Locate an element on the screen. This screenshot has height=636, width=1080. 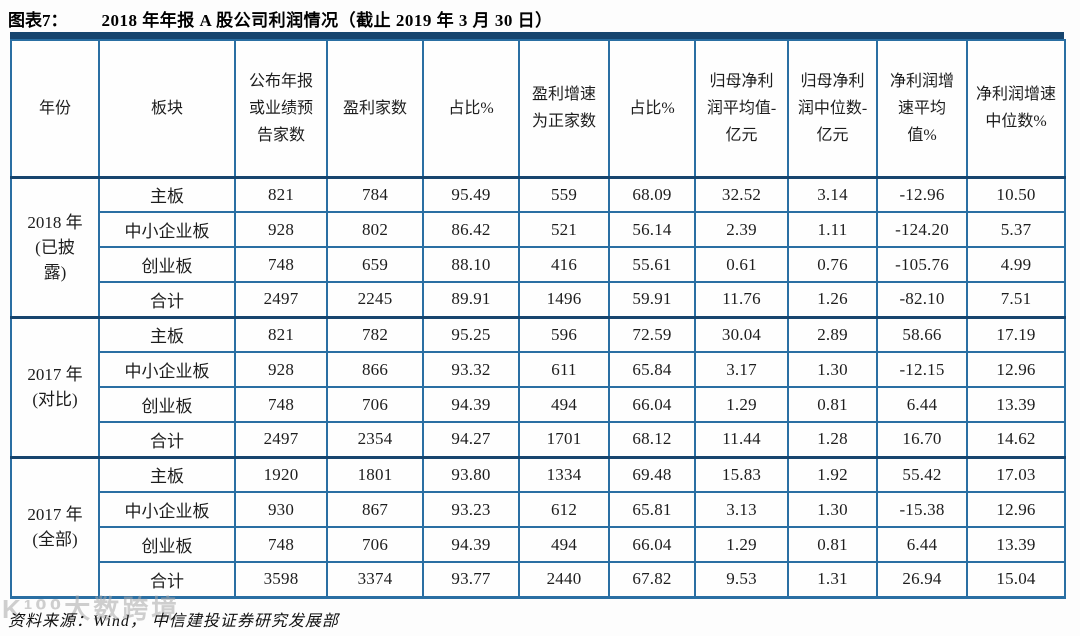
value-cell: 89.91 is located at coordinates (471, 299).